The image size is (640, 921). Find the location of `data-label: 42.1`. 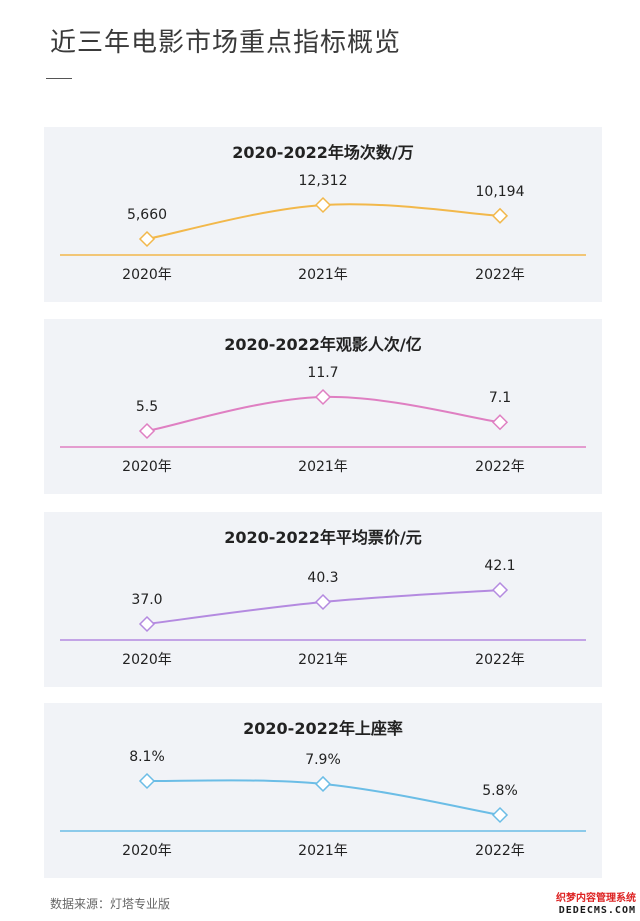

data-label: 42.1 is located at coordinates (499, 566).